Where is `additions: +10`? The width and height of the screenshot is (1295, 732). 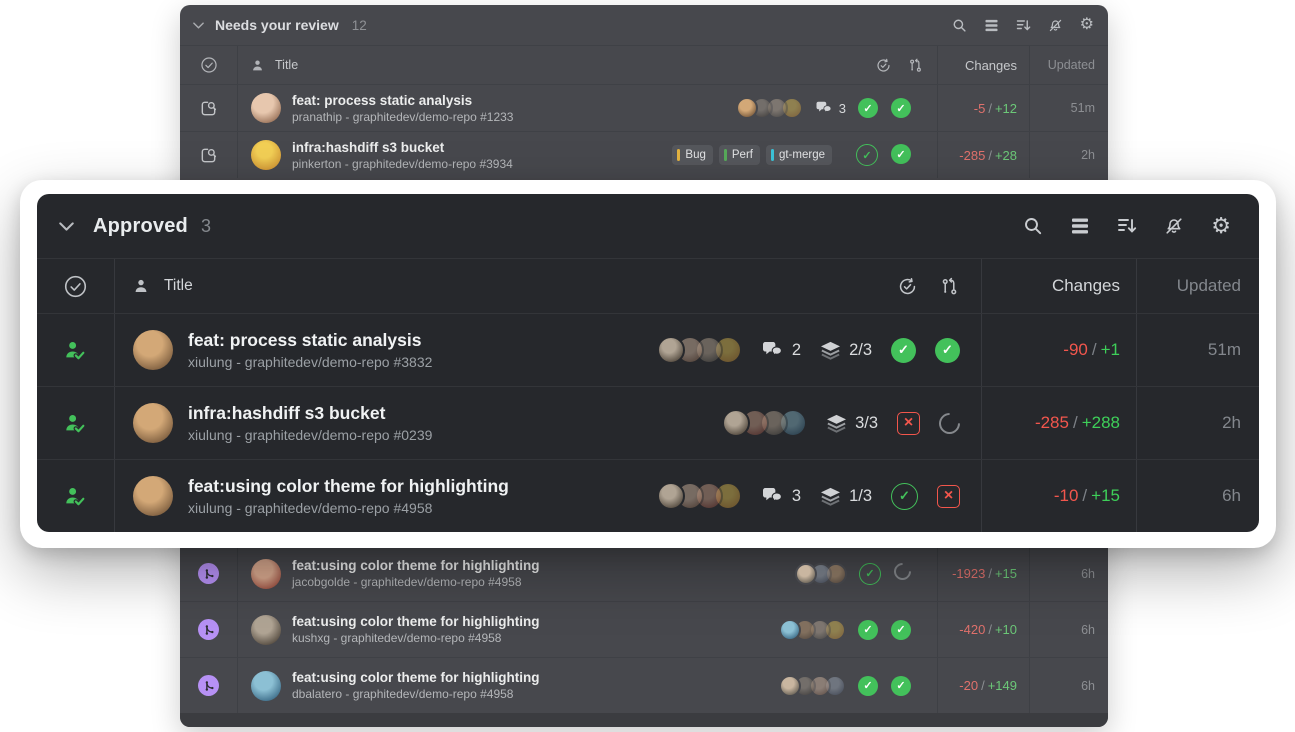
additions: +10 is located at coordinates (1005, 629).